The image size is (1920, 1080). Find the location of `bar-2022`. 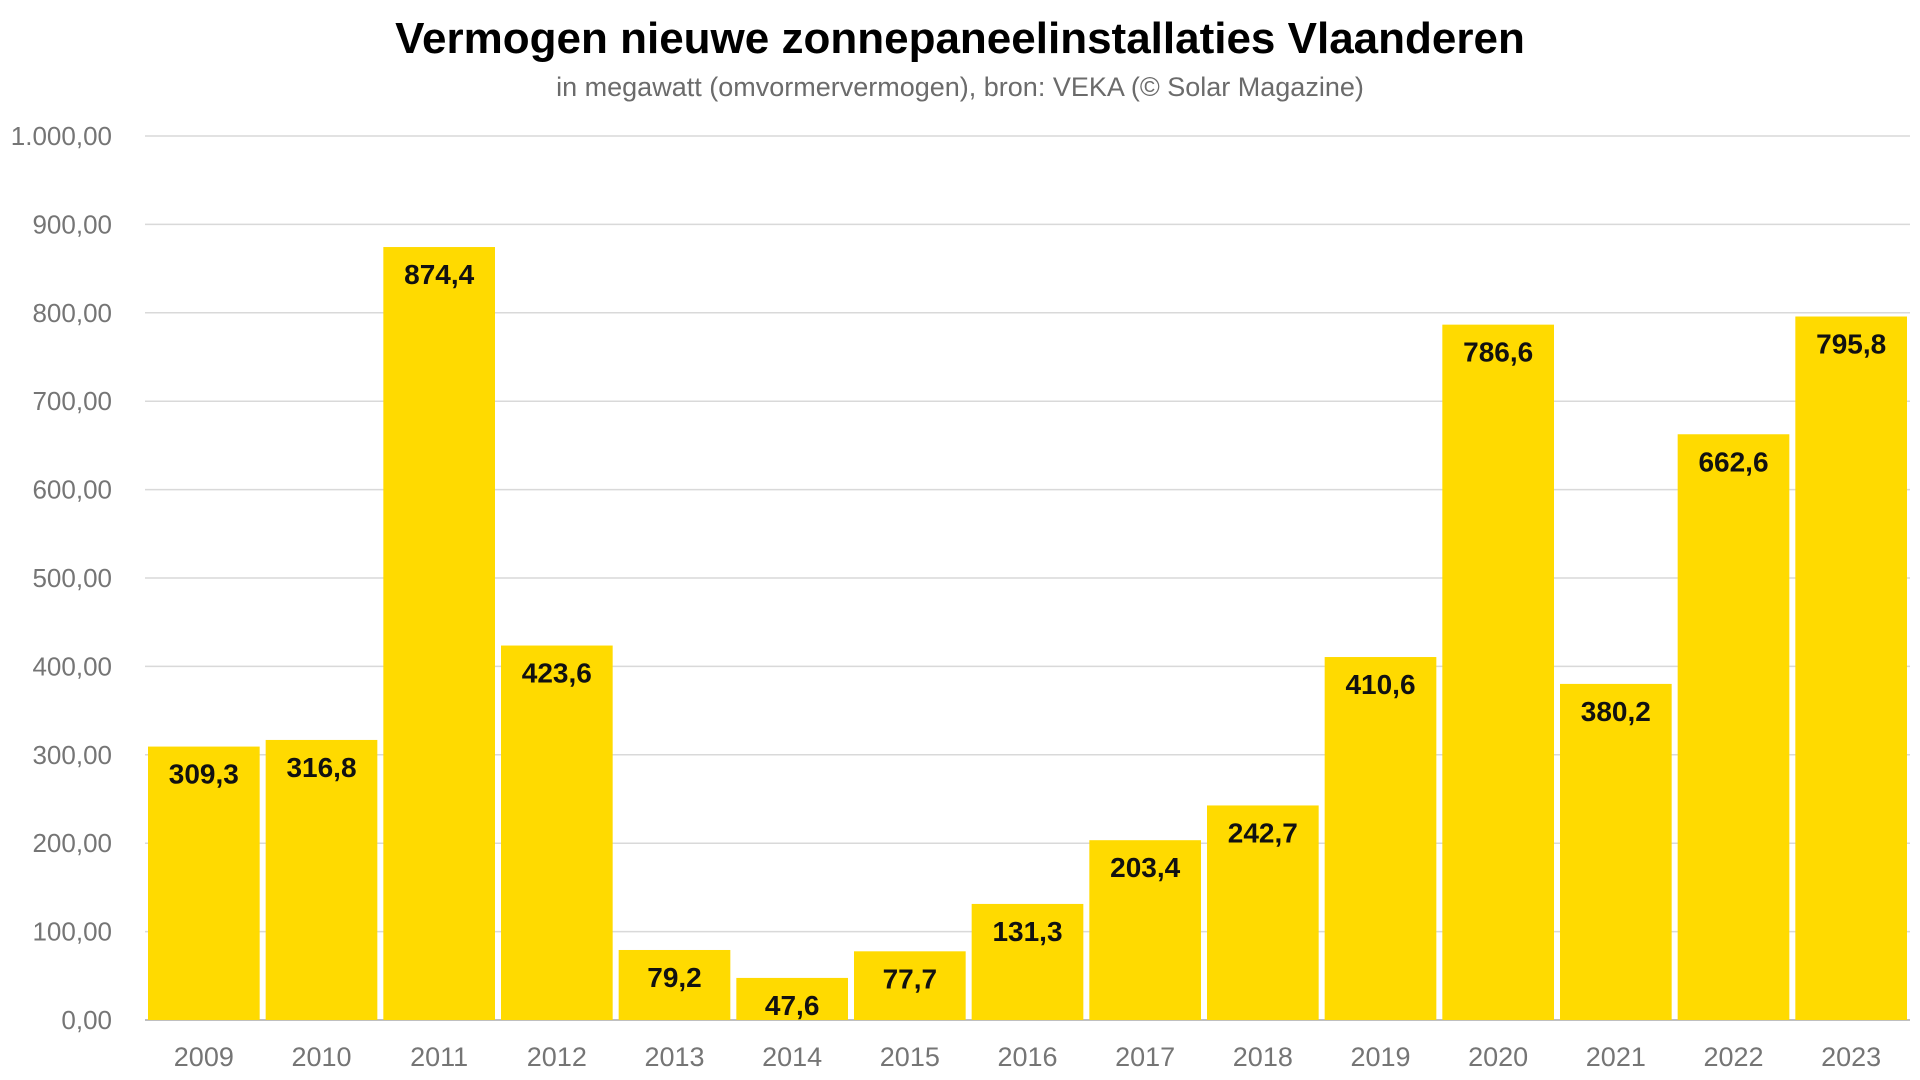

bar-2022 is located at coordinates (1733, 727).